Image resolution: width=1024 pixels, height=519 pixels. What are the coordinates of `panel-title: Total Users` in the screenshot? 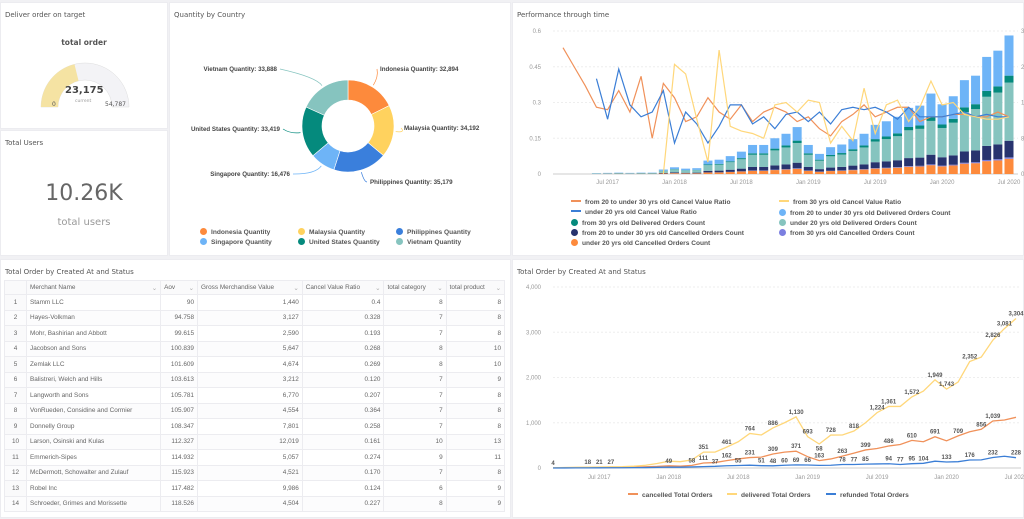 It's located at (24, 143).